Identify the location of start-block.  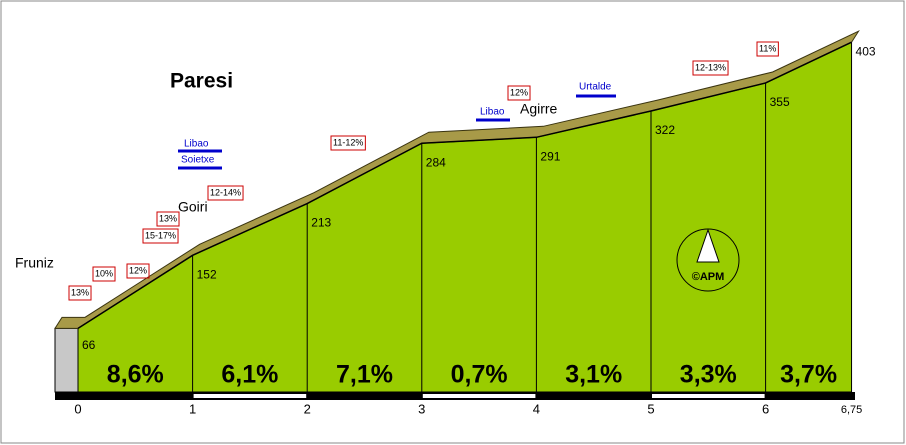
(66, 360).